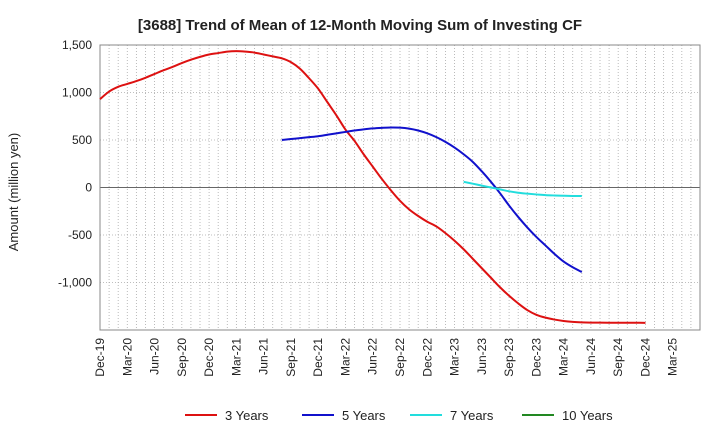 This screenshot has width=720, height=440. What do you see at coordinates (509, 357) in the screenshot?
I see `x-tick-label: Sep-23` at bounding box center [509, 357].